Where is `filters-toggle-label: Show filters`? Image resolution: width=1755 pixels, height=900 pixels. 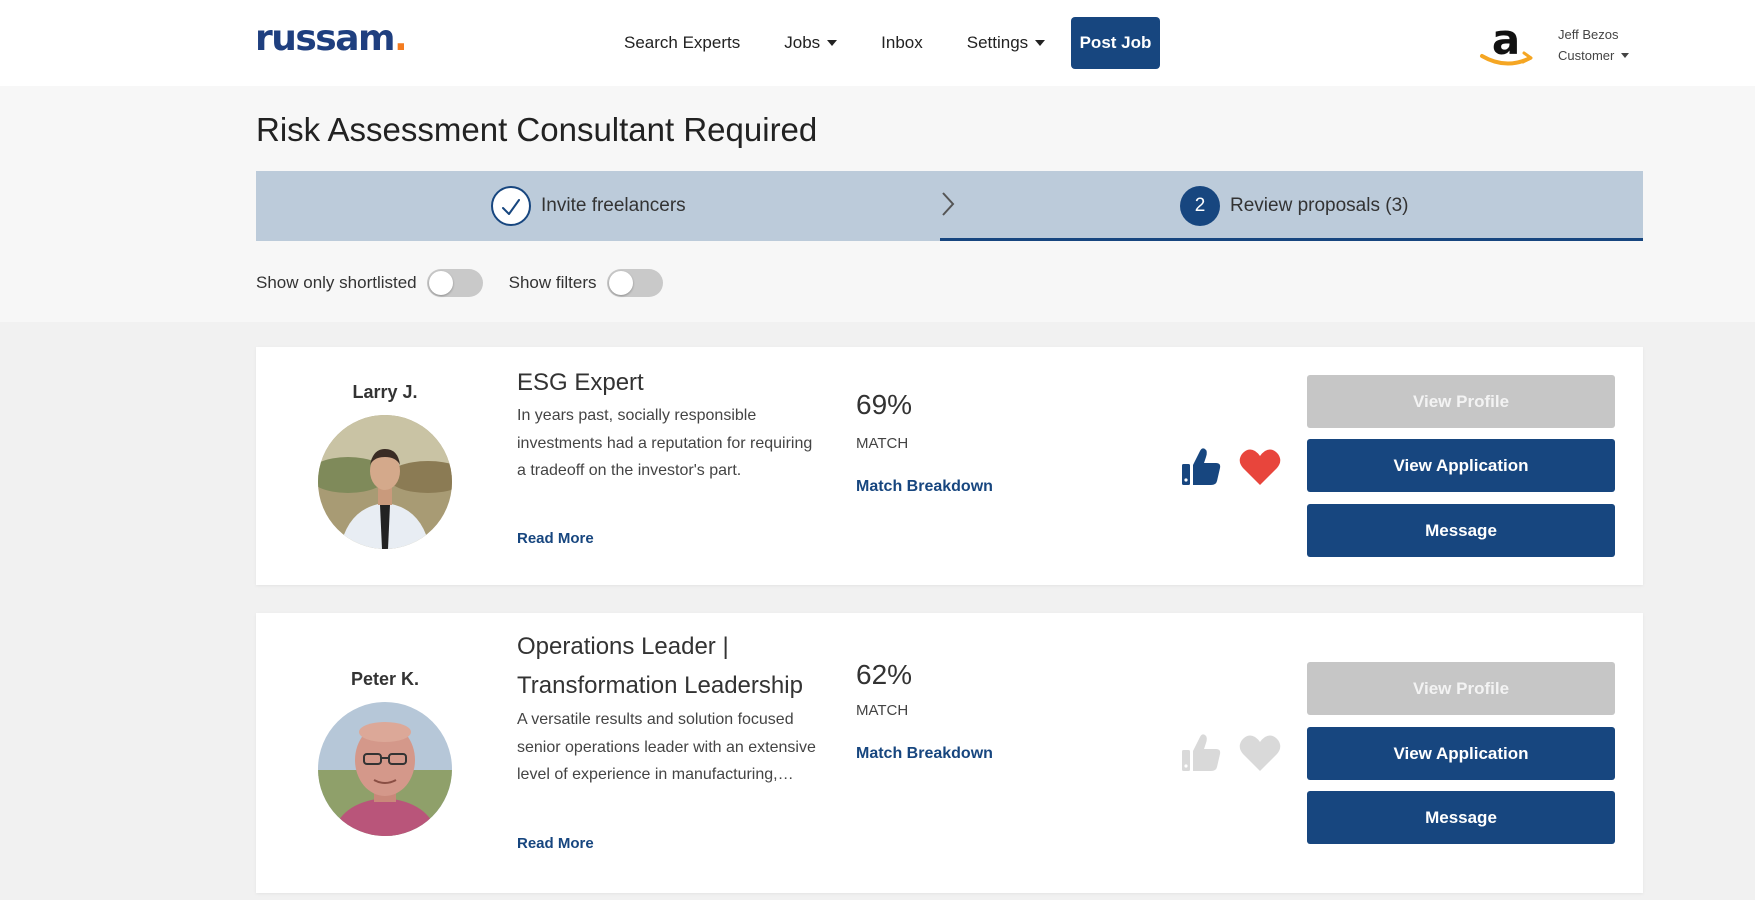 filters-toggle-label: Show filters is located at coordinates (552, 282).